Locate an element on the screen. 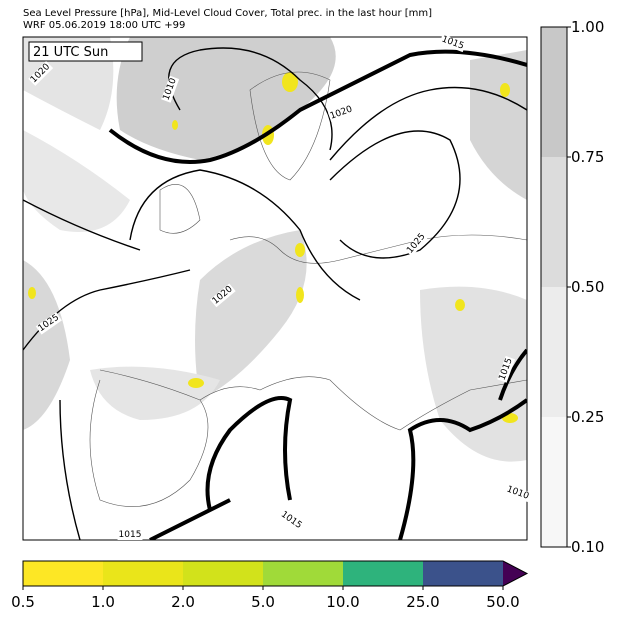 The image size is (618, 621). colorbar-tick-label: 25.0 is located at coordinates (422, 602).